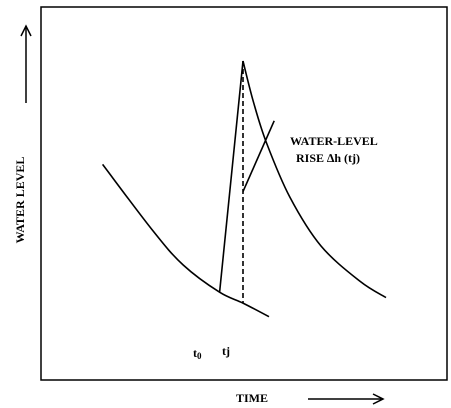  Describe the element at coordinates (328, 158) in the screenshot. I see `annotation-line-2: RISE ∆h (tj)` at that location.